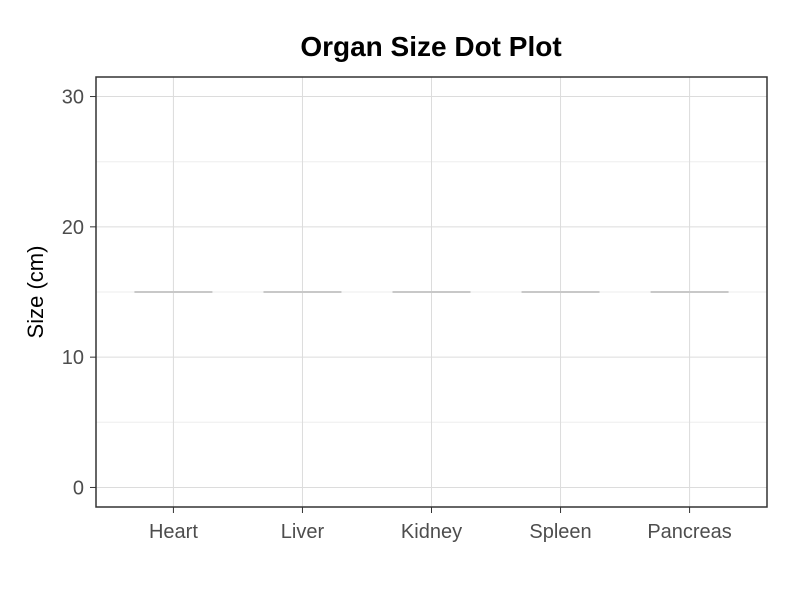 This screenshot has height=600, width=800. What do you see at coordinates (73, 98) in the screenshot?
I see `y-tick-label: 30` at bounding box center [73, 98].